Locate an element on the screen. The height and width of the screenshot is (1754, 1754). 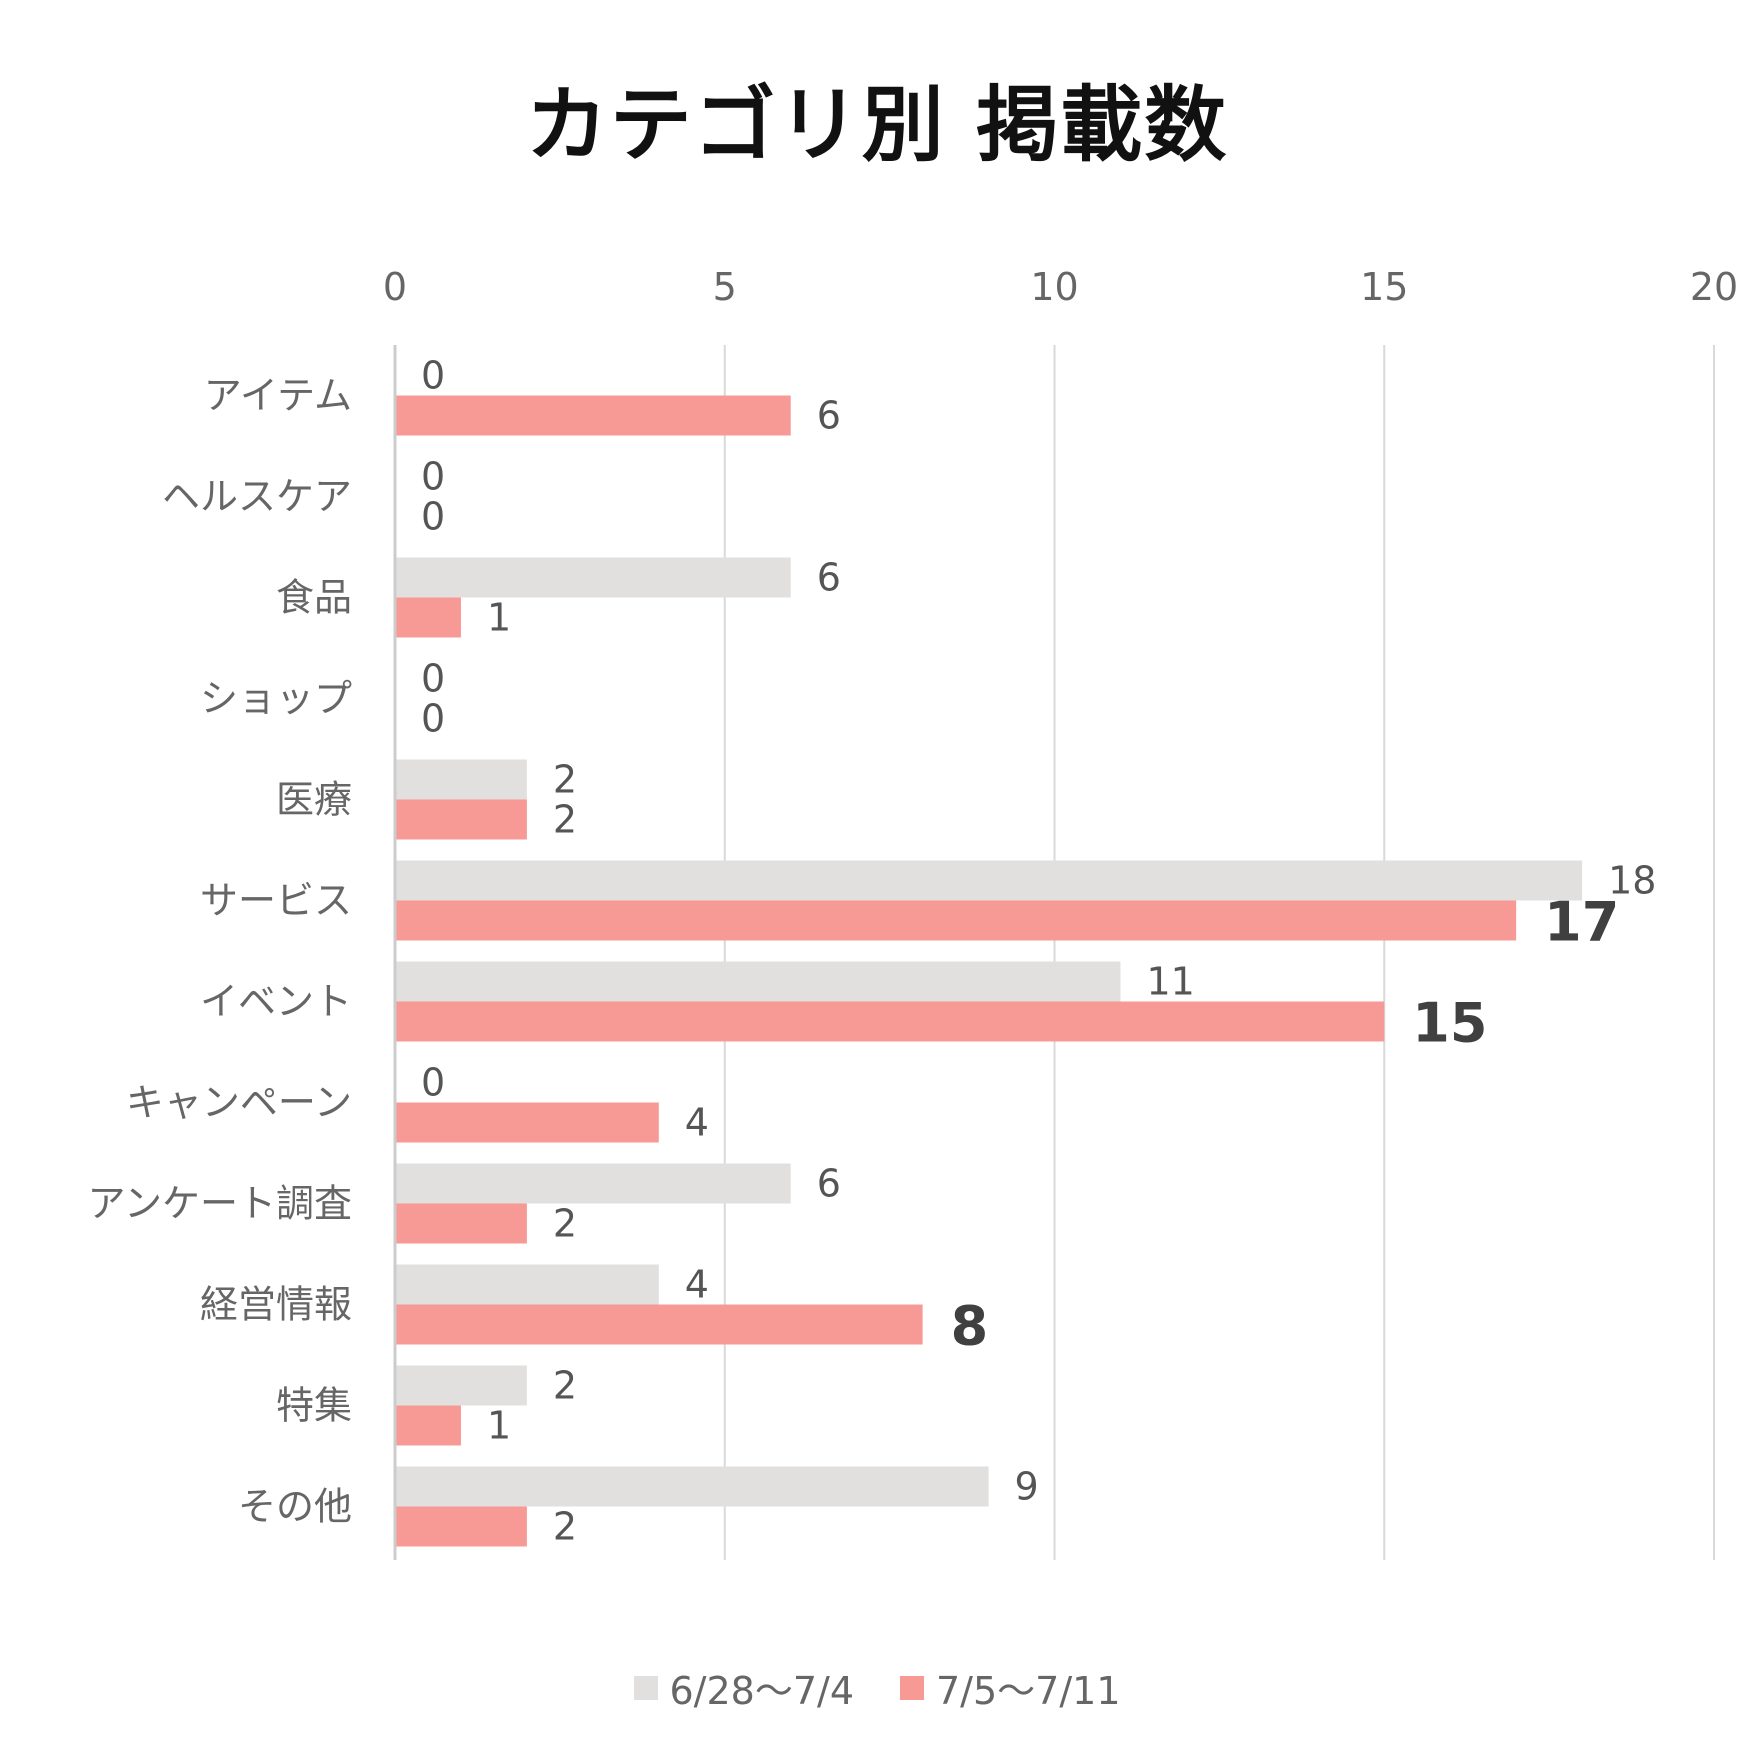
data-label-s2-6: 15 is located at coordinates (1449, 1023).